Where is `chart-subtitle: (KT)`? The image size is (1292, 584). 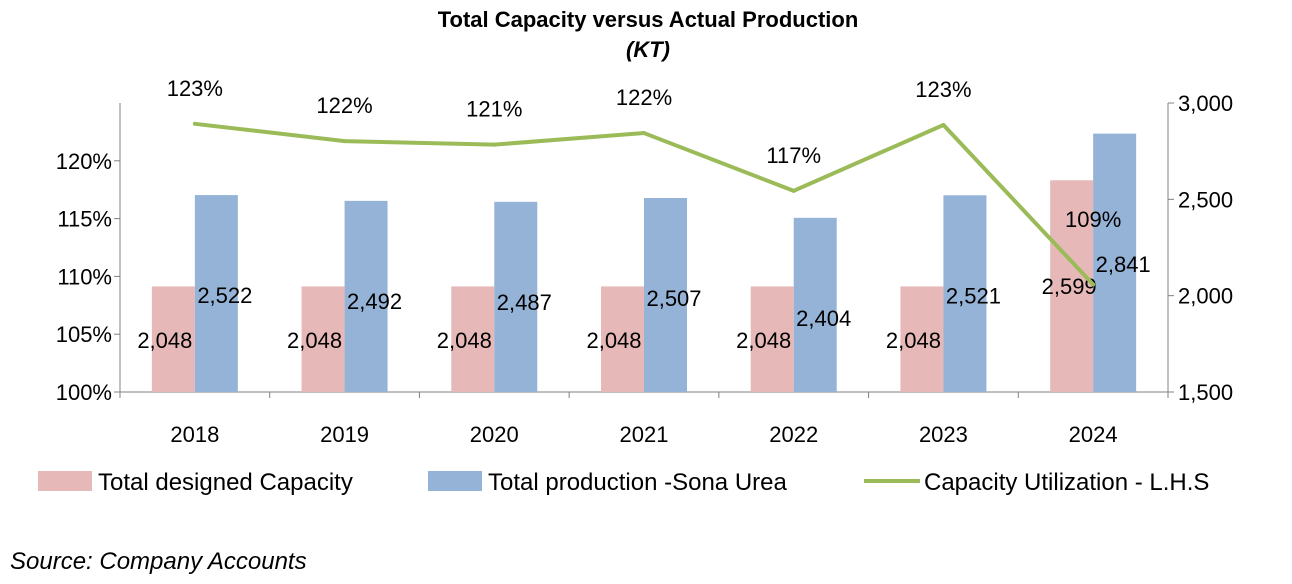
chart-subtitle: (KT) is located at coordinates (648, 49).